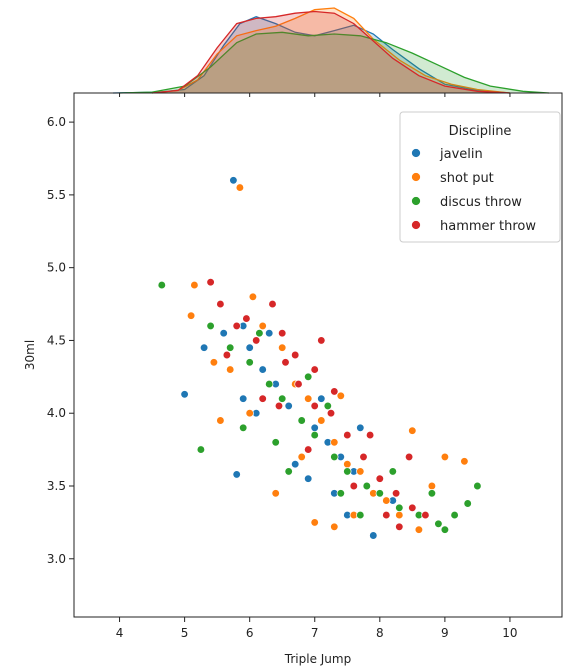 The image size is (568, 670). I want to click on marginal-kde, so click(318, 52).